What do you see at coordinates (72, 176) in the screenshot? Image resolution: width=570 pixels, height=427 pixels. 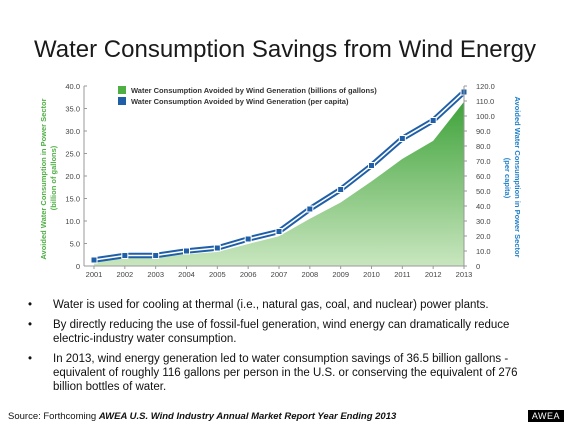 I see `left-tick-label: 20.0` at bounding box center [72, 176].